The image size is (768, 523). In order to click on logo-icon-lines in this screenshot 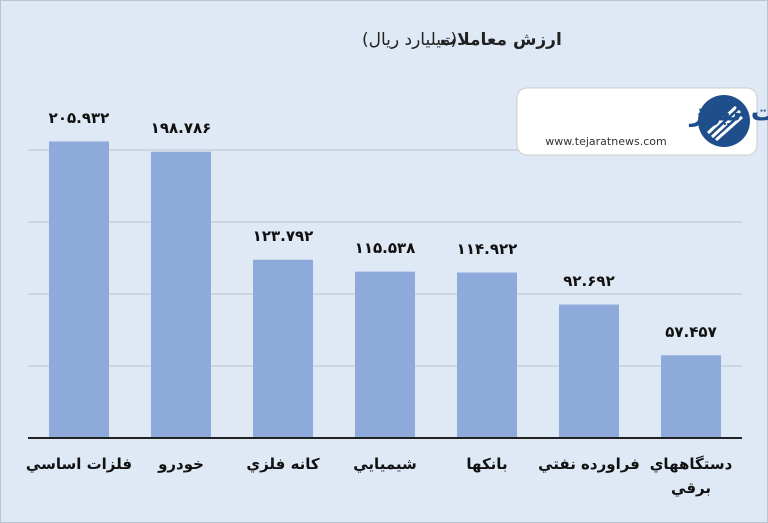, I will do `click(724, 123)`.